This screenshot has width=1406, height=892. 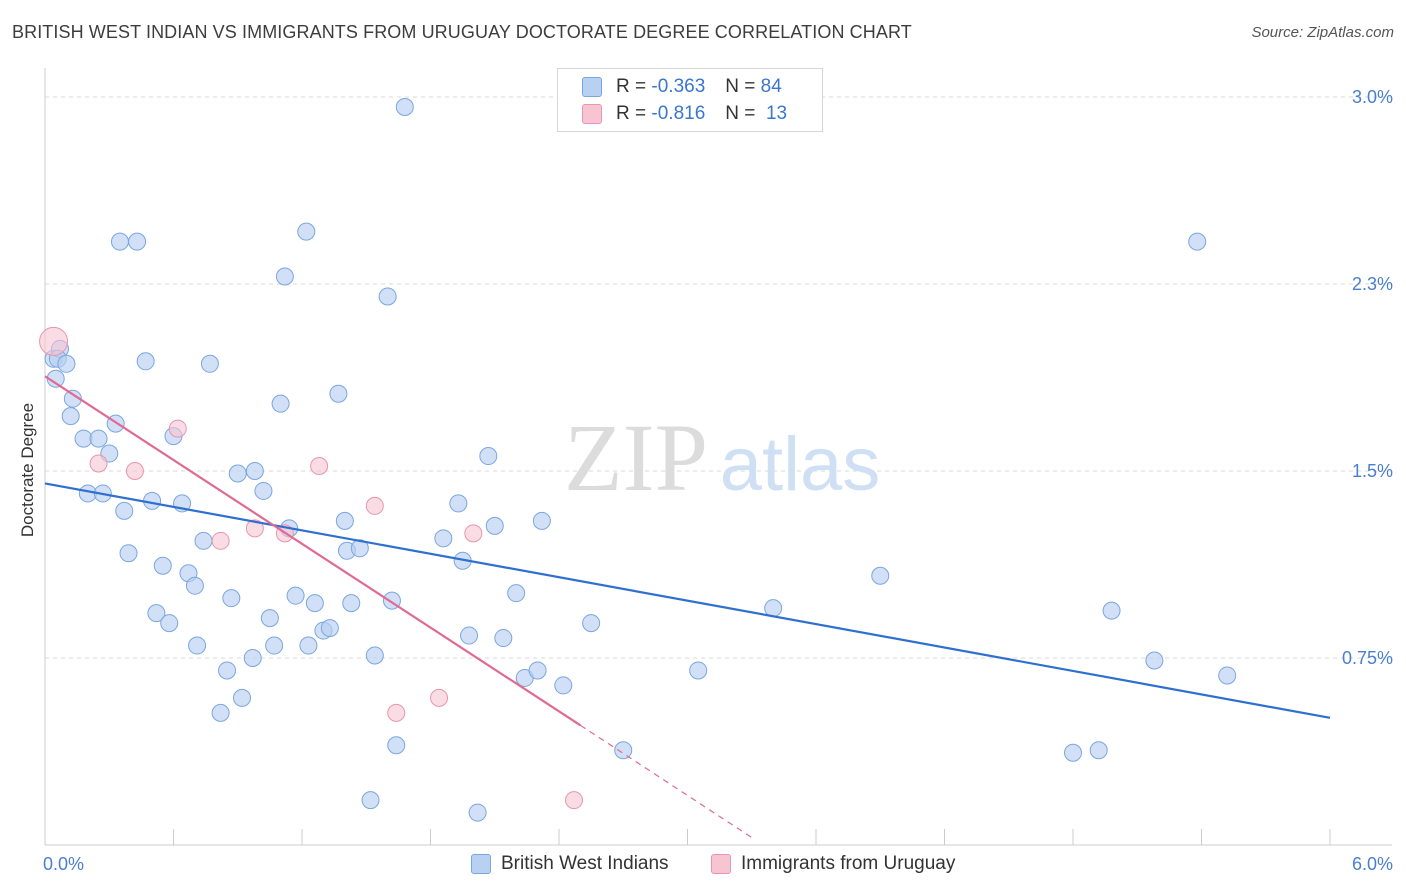 I want to click on bottom-legend-british-west-indians: British West Indians, so click(x=570, y=864).